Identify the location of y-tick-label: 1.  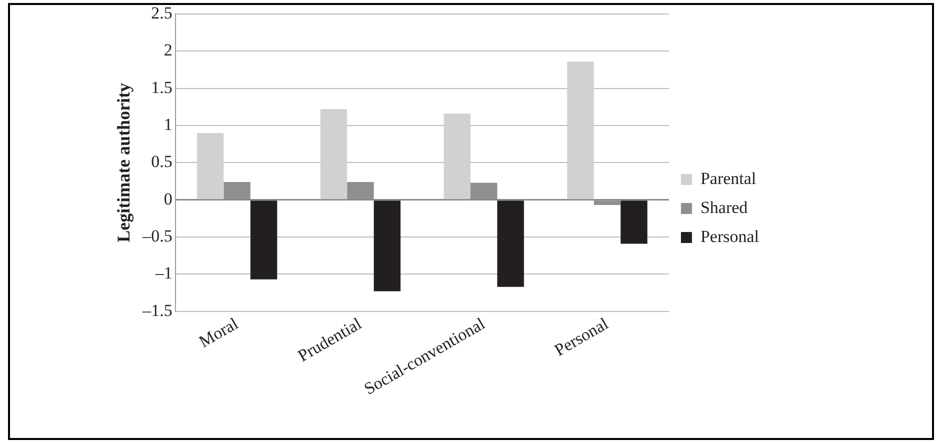
(168, 124).